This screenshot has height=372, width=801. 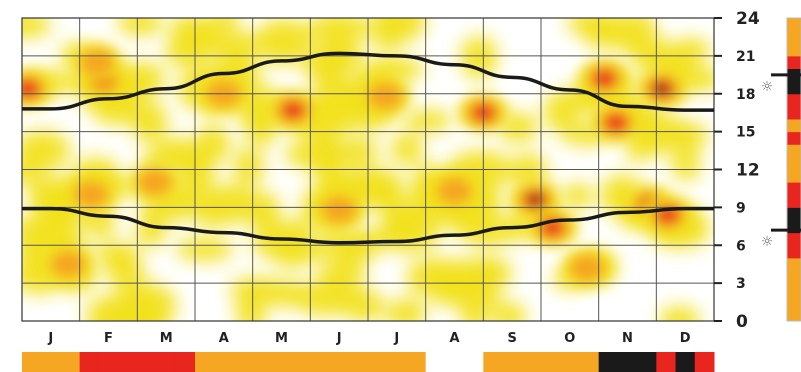 I want to click on x-tick-label: N, so click(x=627, y=338).